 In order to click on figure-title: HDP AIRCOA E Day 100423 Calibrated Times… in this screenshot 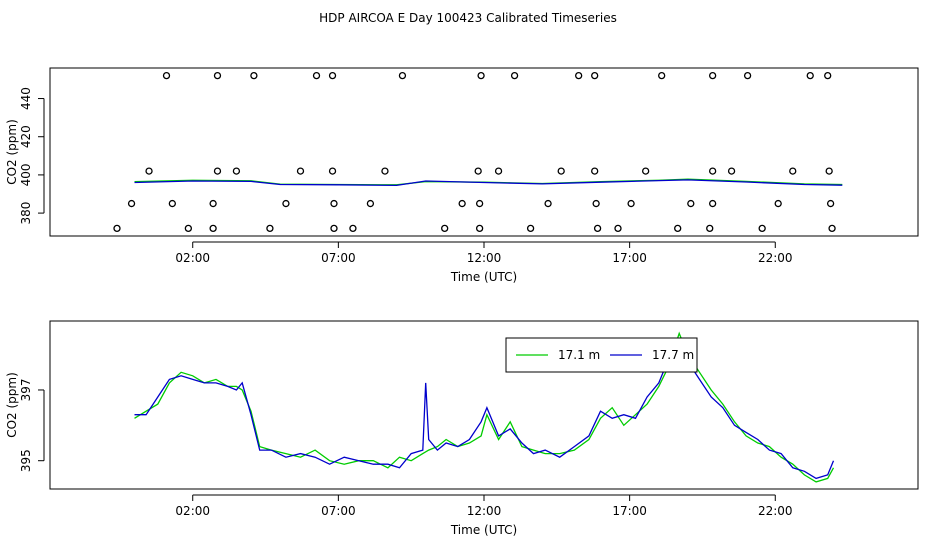, I will do `click(468, 18)`.